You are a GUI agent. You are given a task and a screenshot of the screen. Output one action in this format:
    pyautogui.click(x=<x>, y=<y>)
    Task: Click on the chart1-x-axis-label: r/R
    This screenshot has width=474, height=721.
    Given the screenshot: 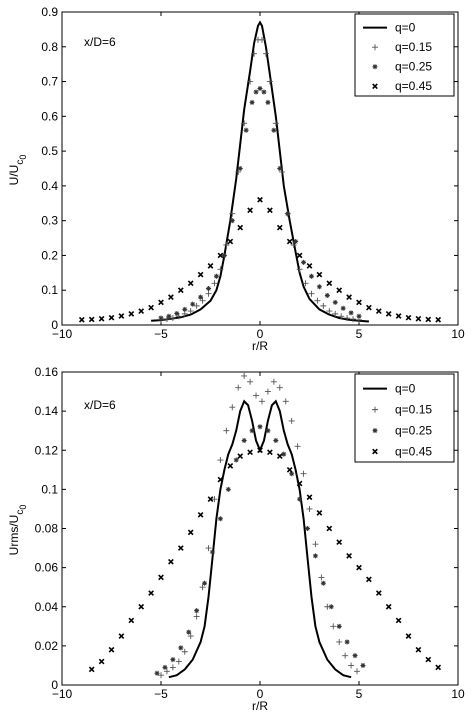 What is the action you would take?
    pyautogui.click(x=260, y=346)
    